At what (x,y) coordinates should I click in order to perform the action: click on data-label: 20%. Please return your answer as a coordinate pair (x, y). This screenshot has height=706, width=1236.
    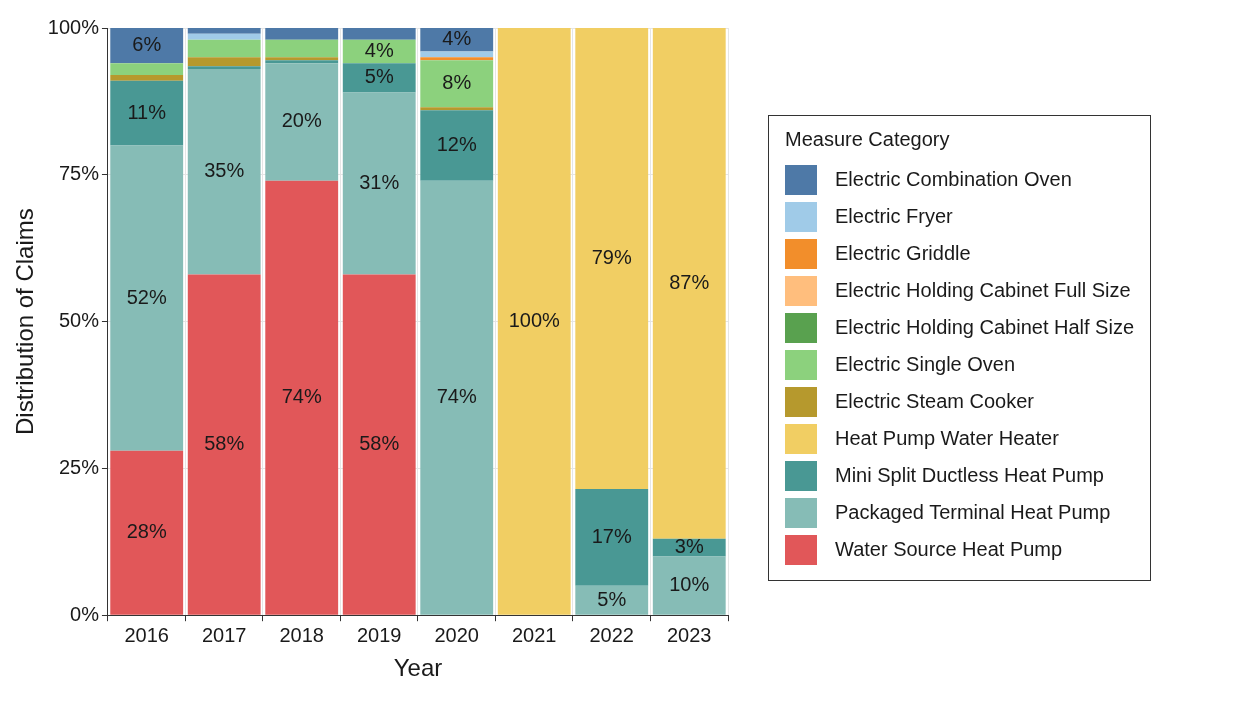
    Looking at the image, I should click on (301, 120).